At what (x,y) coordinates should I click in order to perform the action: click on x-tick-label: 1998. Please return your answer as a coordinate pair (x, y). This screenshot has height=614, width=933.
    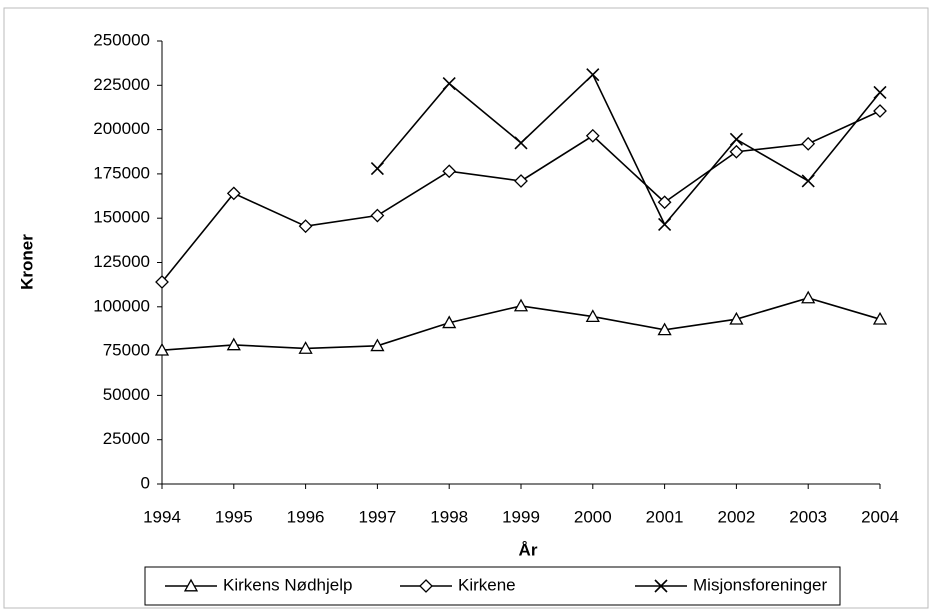
    Looking at the image, I should click on (449, 516).